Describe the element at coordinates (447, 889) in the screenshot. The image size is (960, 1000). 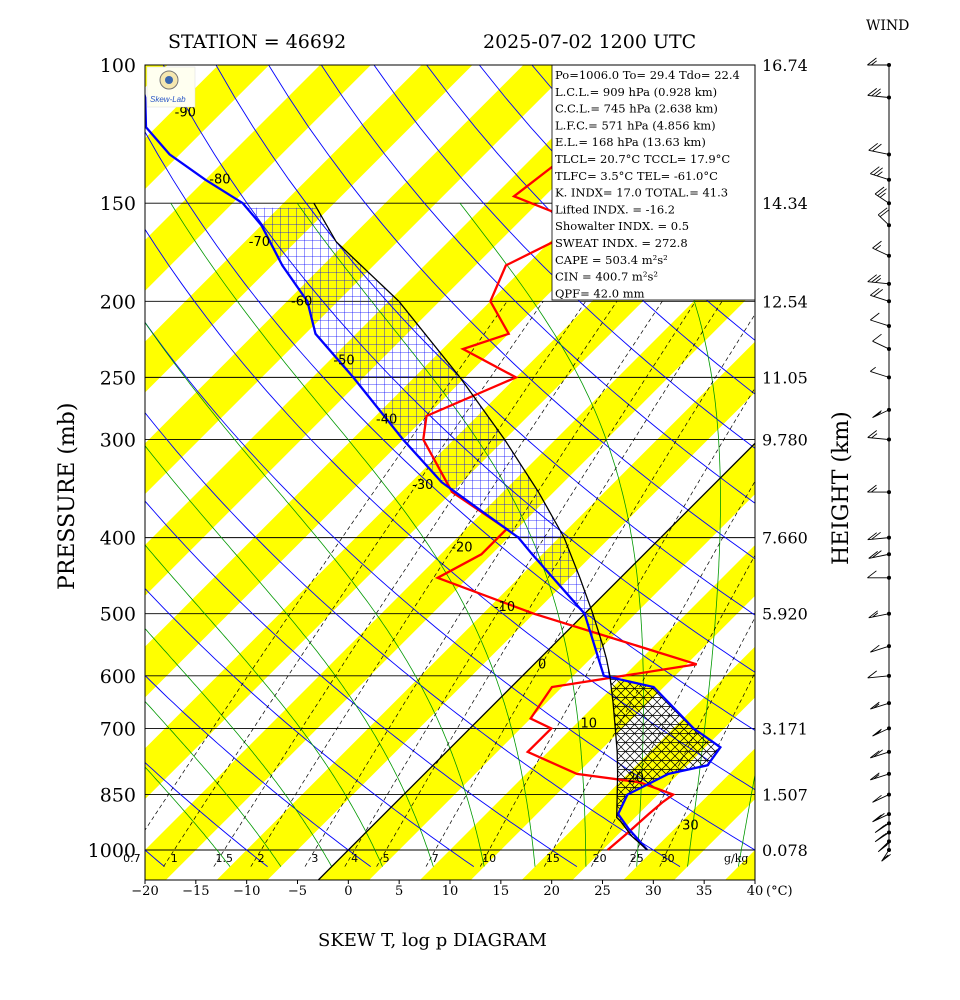
I see `temperature-axis-labels: −20 −15 −10 −5 0 5 10 15 20 25 30 35 40` at that location.